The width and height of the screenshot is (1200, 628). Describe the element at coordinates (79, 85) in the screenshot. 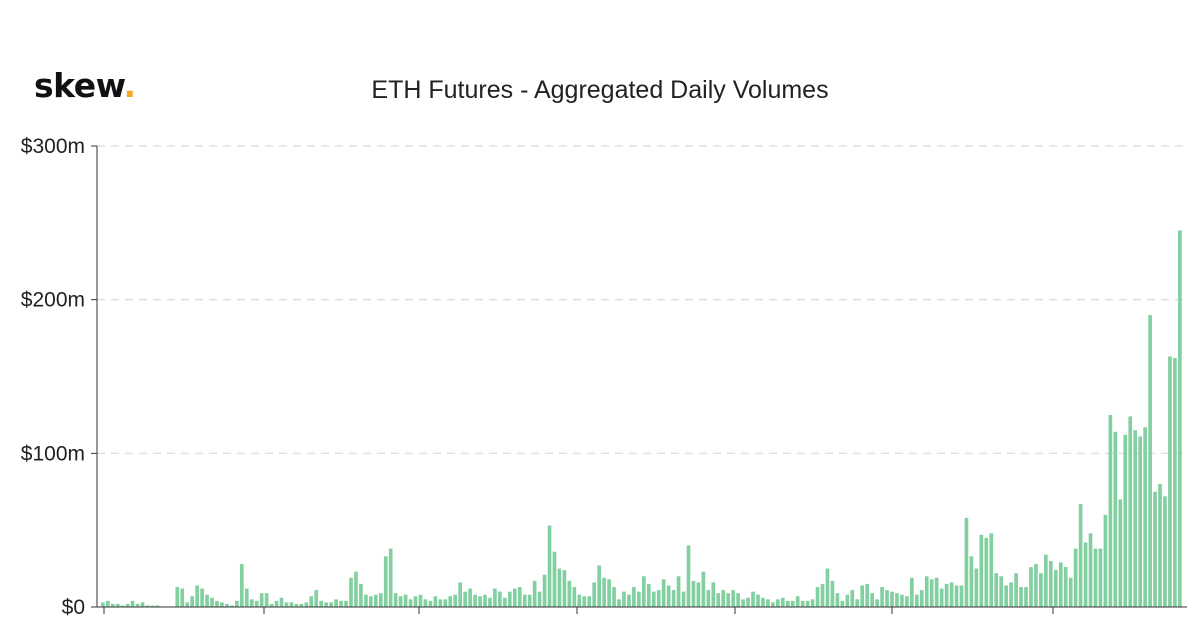

I see `logo-text: skew` at that location.